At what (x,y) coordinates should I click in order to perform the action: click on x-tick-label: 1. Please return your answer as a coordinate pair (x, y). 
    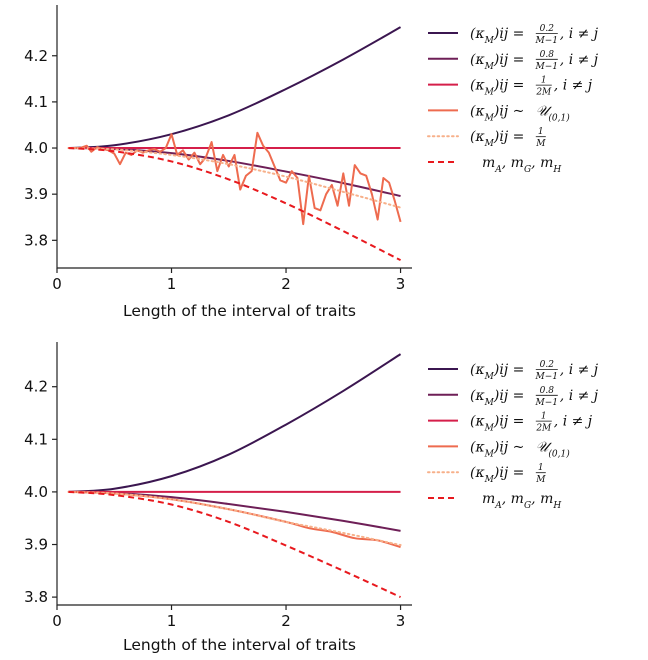
    Looking at the image, I should click on (172, 621).